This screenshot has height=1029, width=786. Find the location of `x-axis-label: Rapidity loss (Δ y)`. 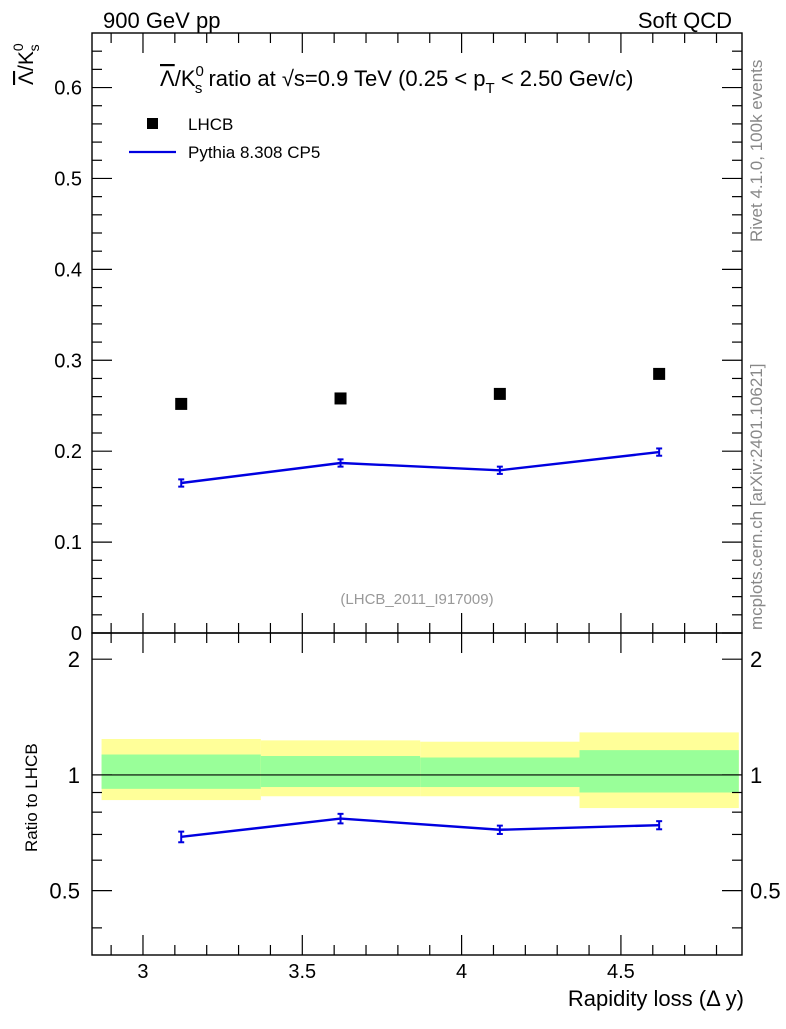

x-axis-label: Rapidity loss (Δ y) is located at coordinates (656, 998).